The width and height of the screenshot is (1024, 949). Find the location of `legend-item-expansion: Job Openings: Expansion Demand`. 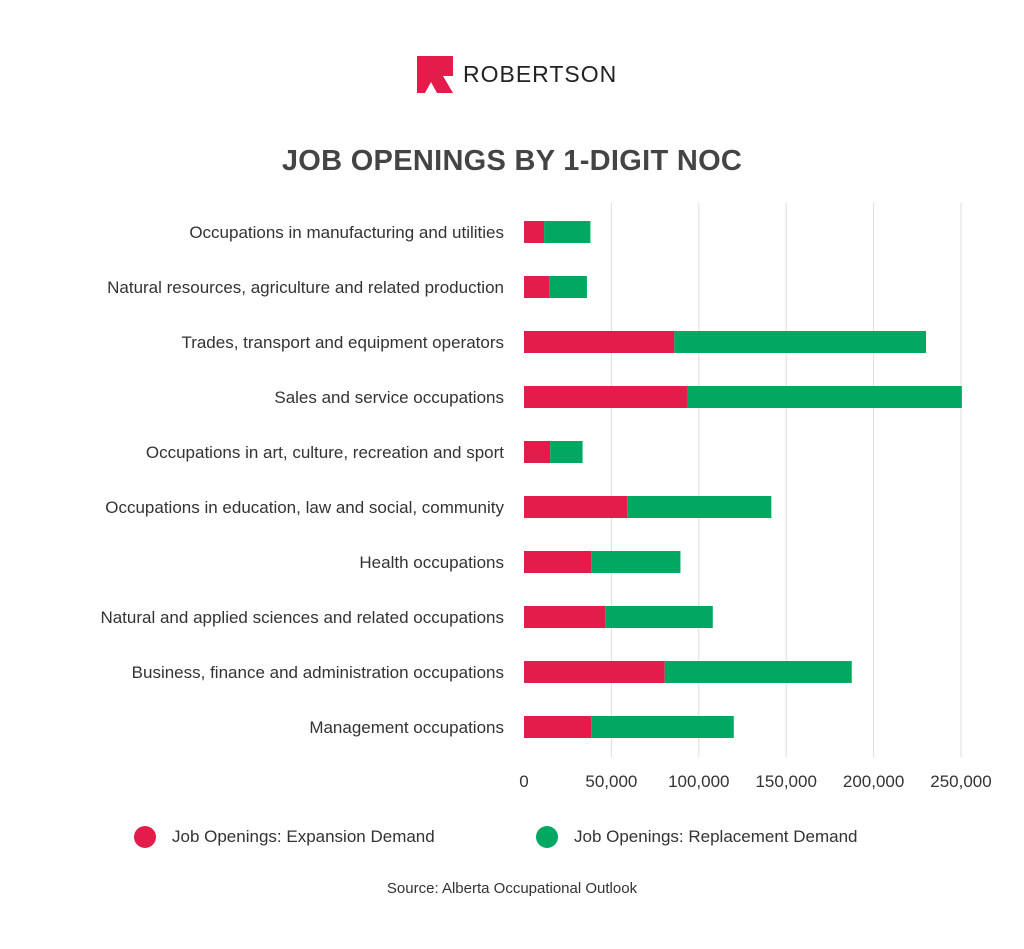

legend-item-expansion: Job Openings: Expansion Demand is located at coordinates (284, 837).